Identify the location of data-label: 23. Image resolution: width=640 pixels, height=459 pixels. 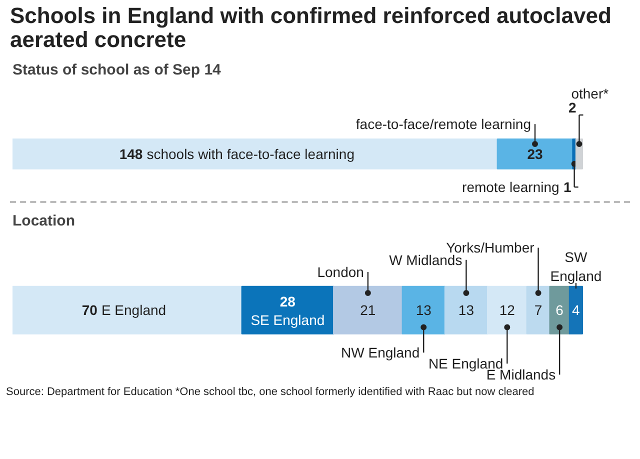
(535, 154).